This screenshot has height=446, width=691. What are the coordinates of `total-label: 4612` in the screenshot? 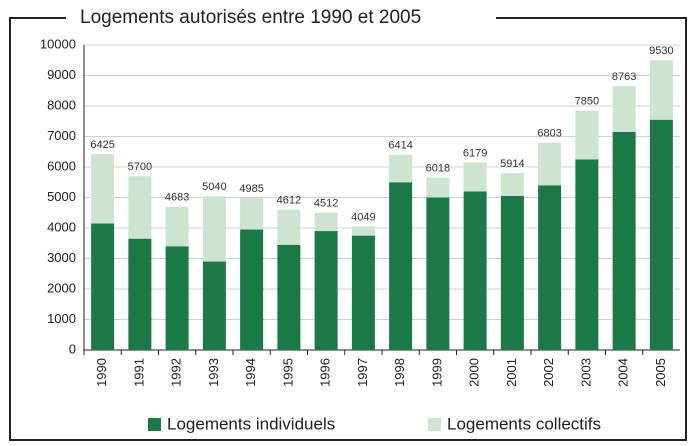 It's located at (289, 201).